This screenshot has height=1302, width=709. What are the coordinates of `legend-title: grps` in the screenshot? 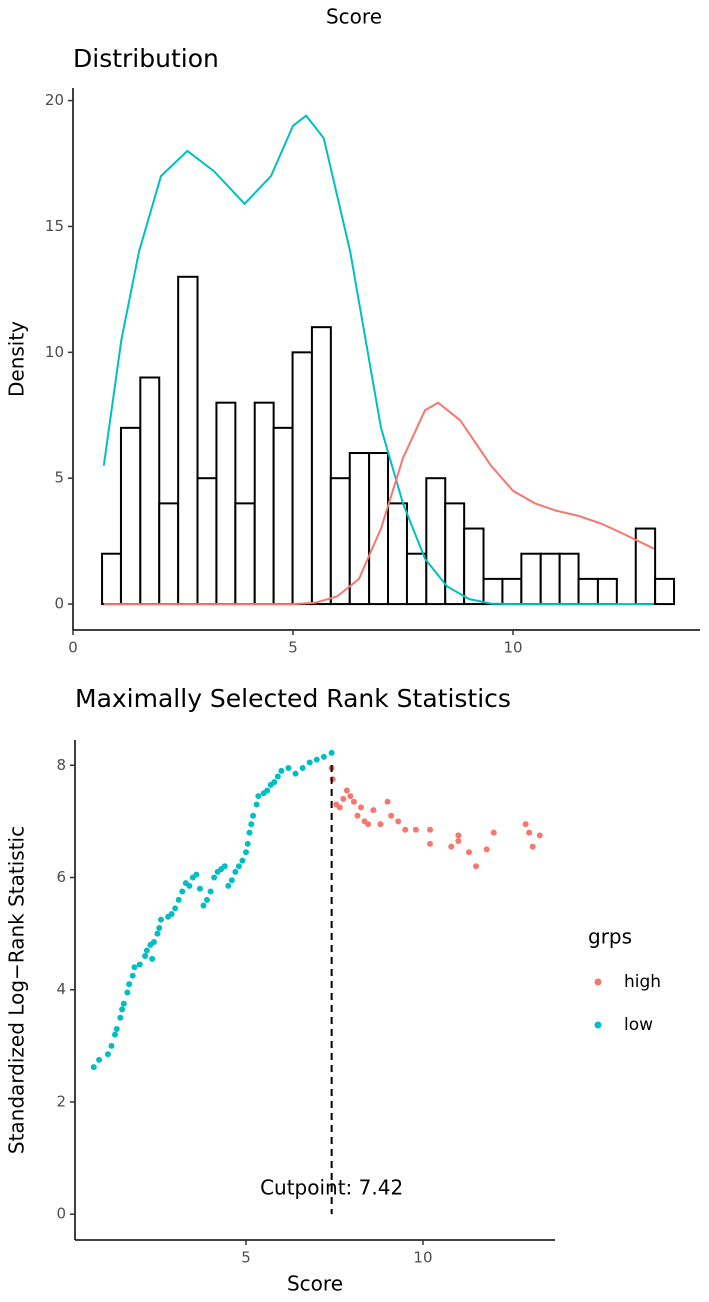 It's located at (610, 937).